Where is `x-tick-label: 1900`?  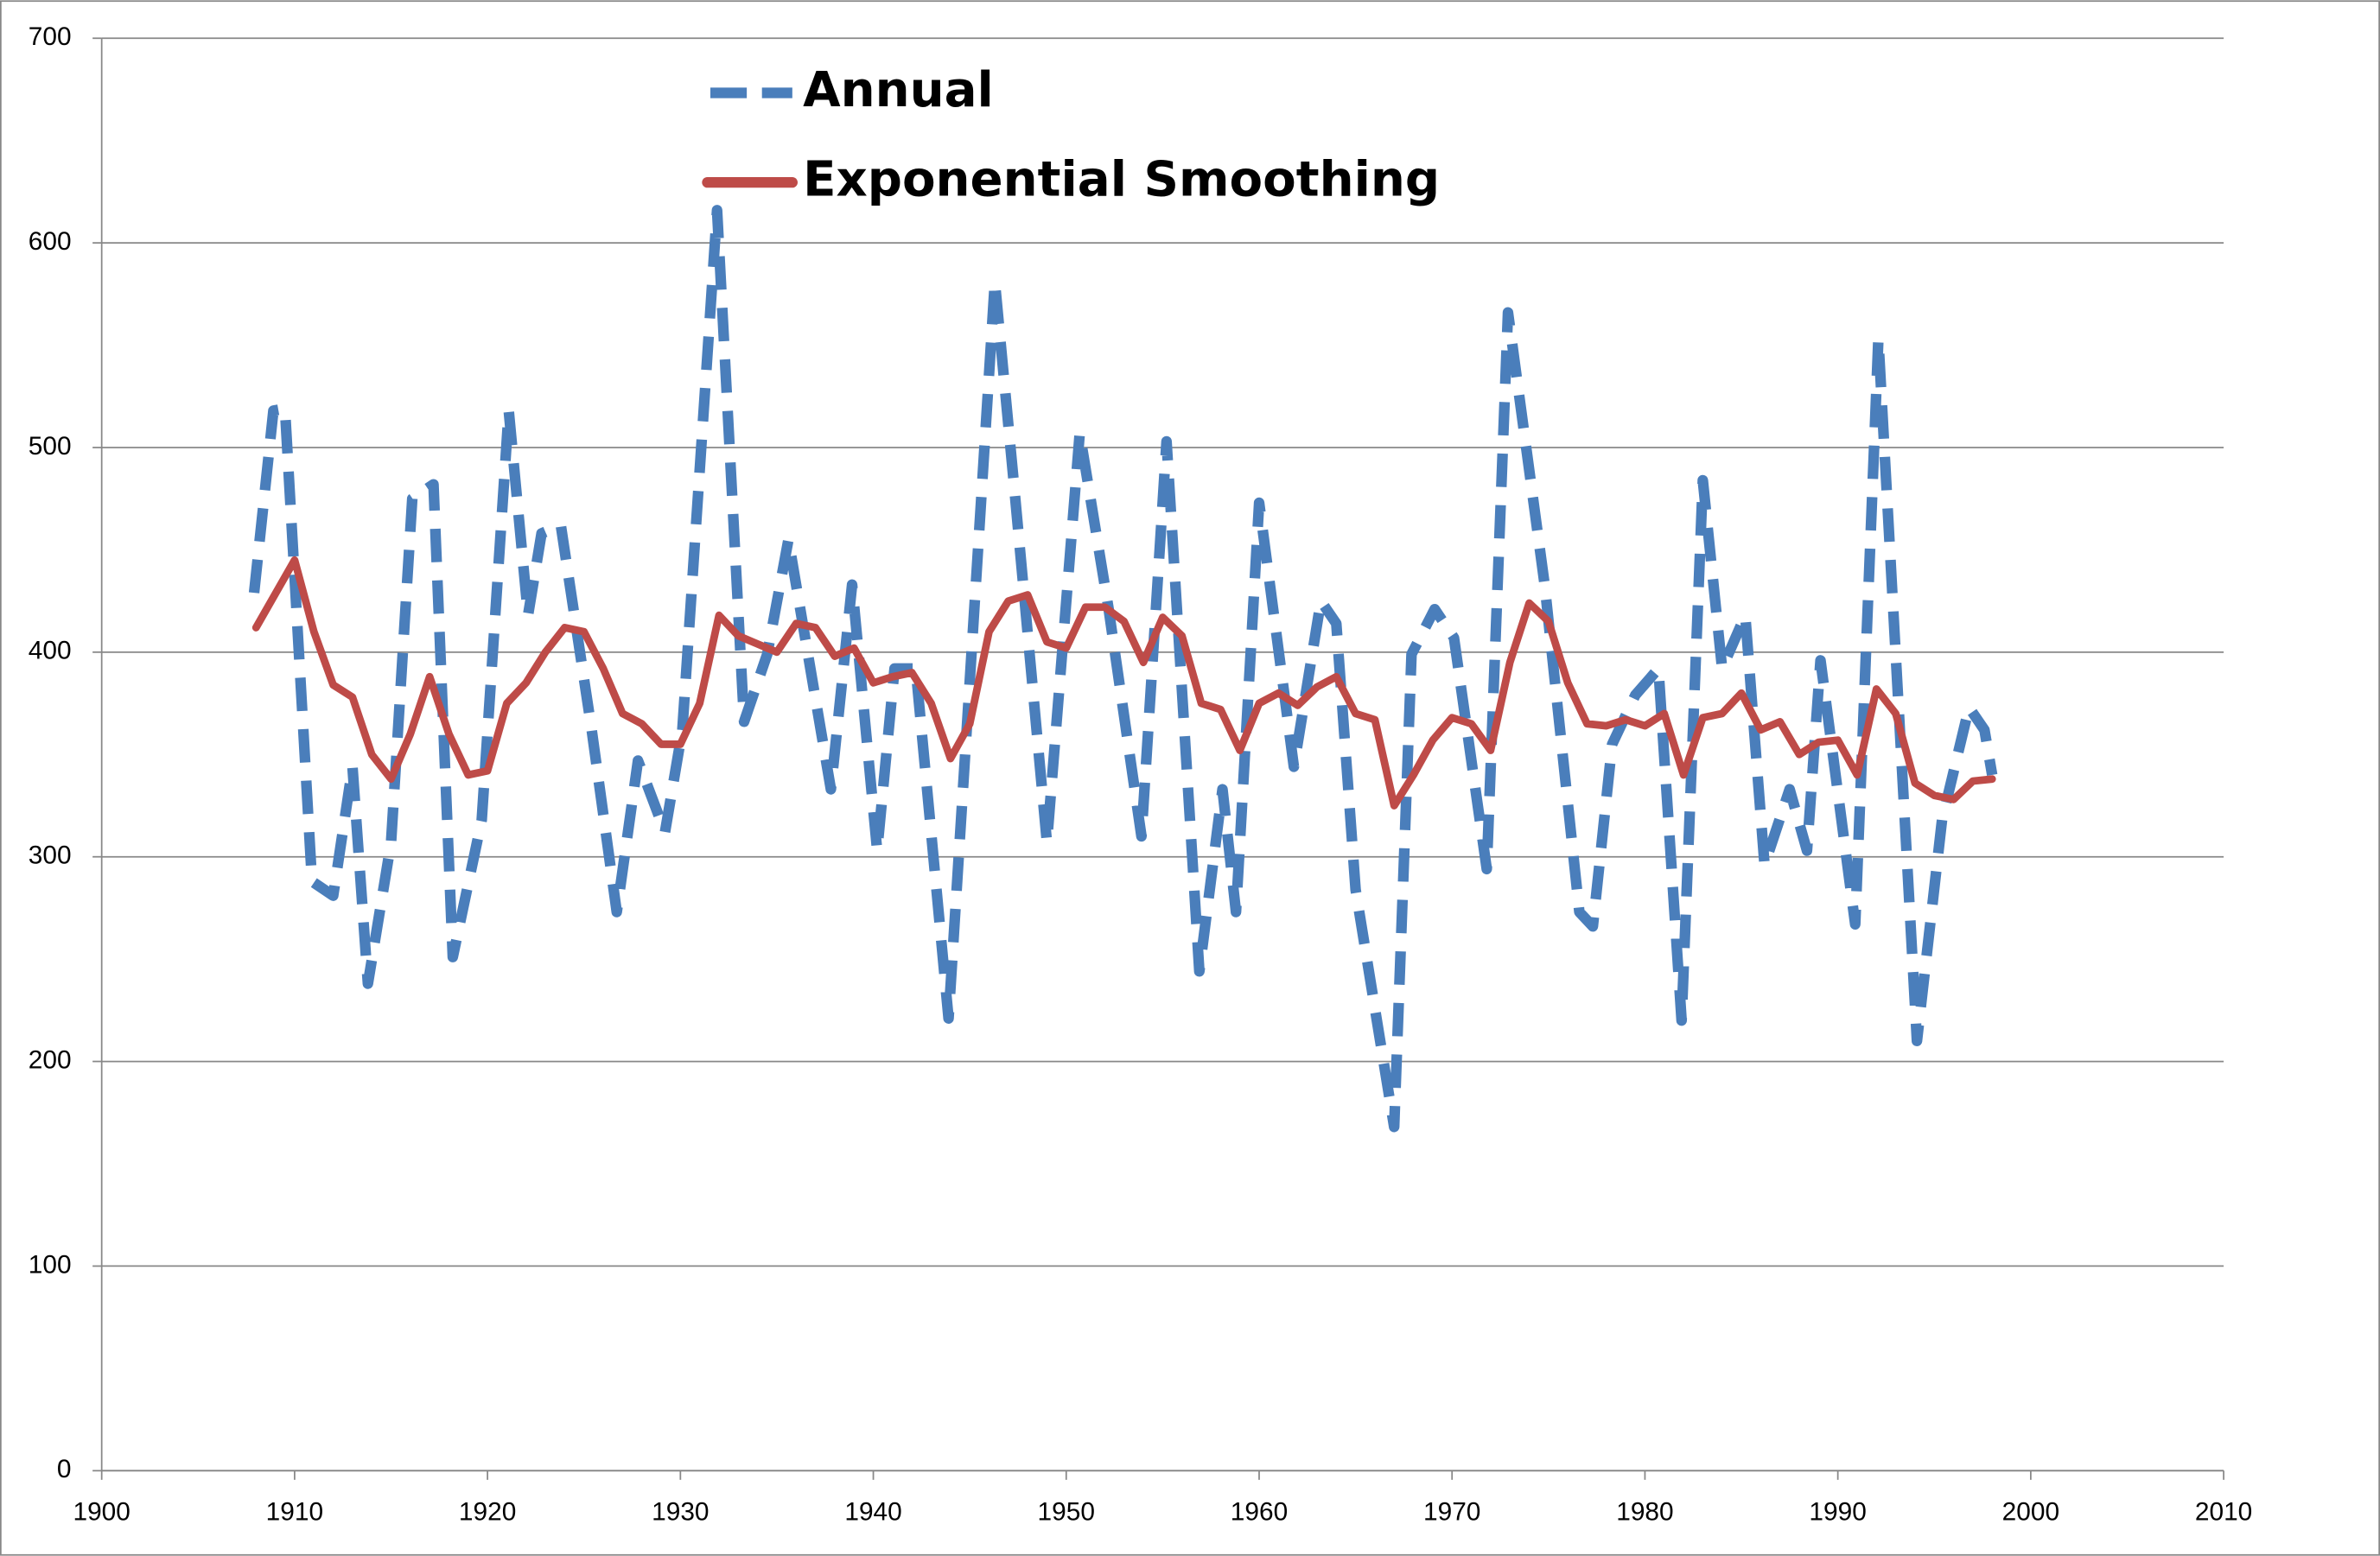 x-tick-label: 1900 is located at coordinates (102, 1511).